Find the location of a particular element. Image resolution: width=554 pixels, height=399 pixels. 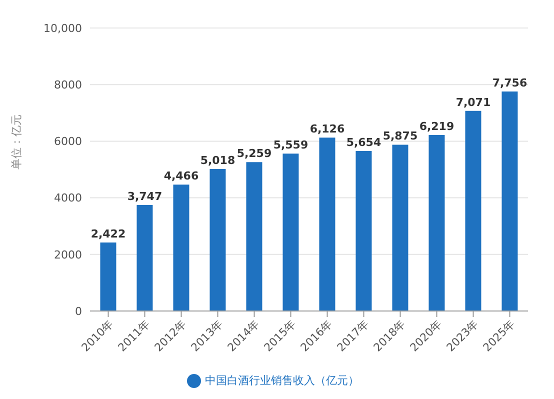

y-tick-label: 2000 is located at coordinates (68, 255).